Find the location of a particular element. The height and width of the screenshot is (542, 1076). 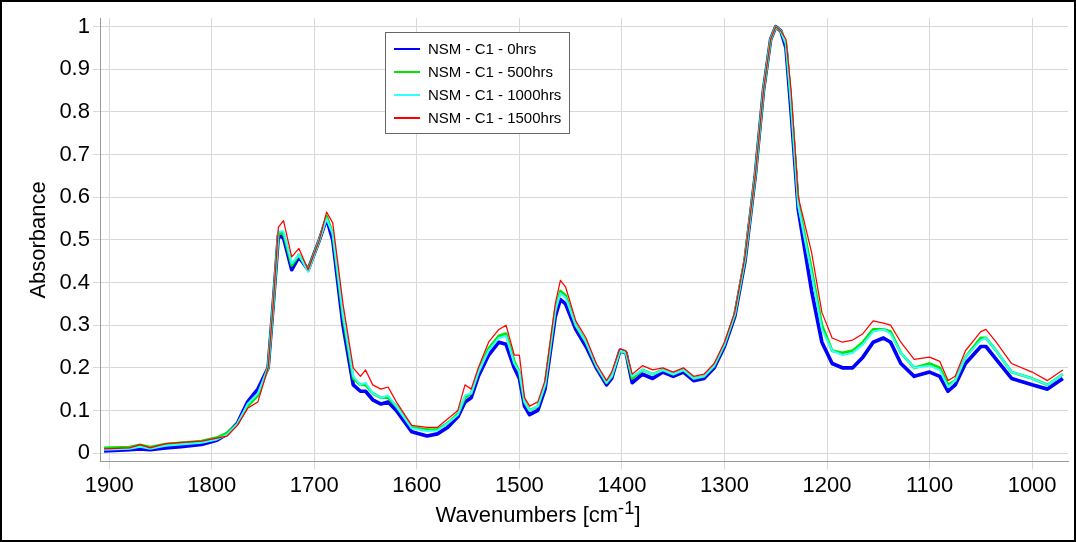

x-tick-label: 1500 is located at coordinates (519, 484).